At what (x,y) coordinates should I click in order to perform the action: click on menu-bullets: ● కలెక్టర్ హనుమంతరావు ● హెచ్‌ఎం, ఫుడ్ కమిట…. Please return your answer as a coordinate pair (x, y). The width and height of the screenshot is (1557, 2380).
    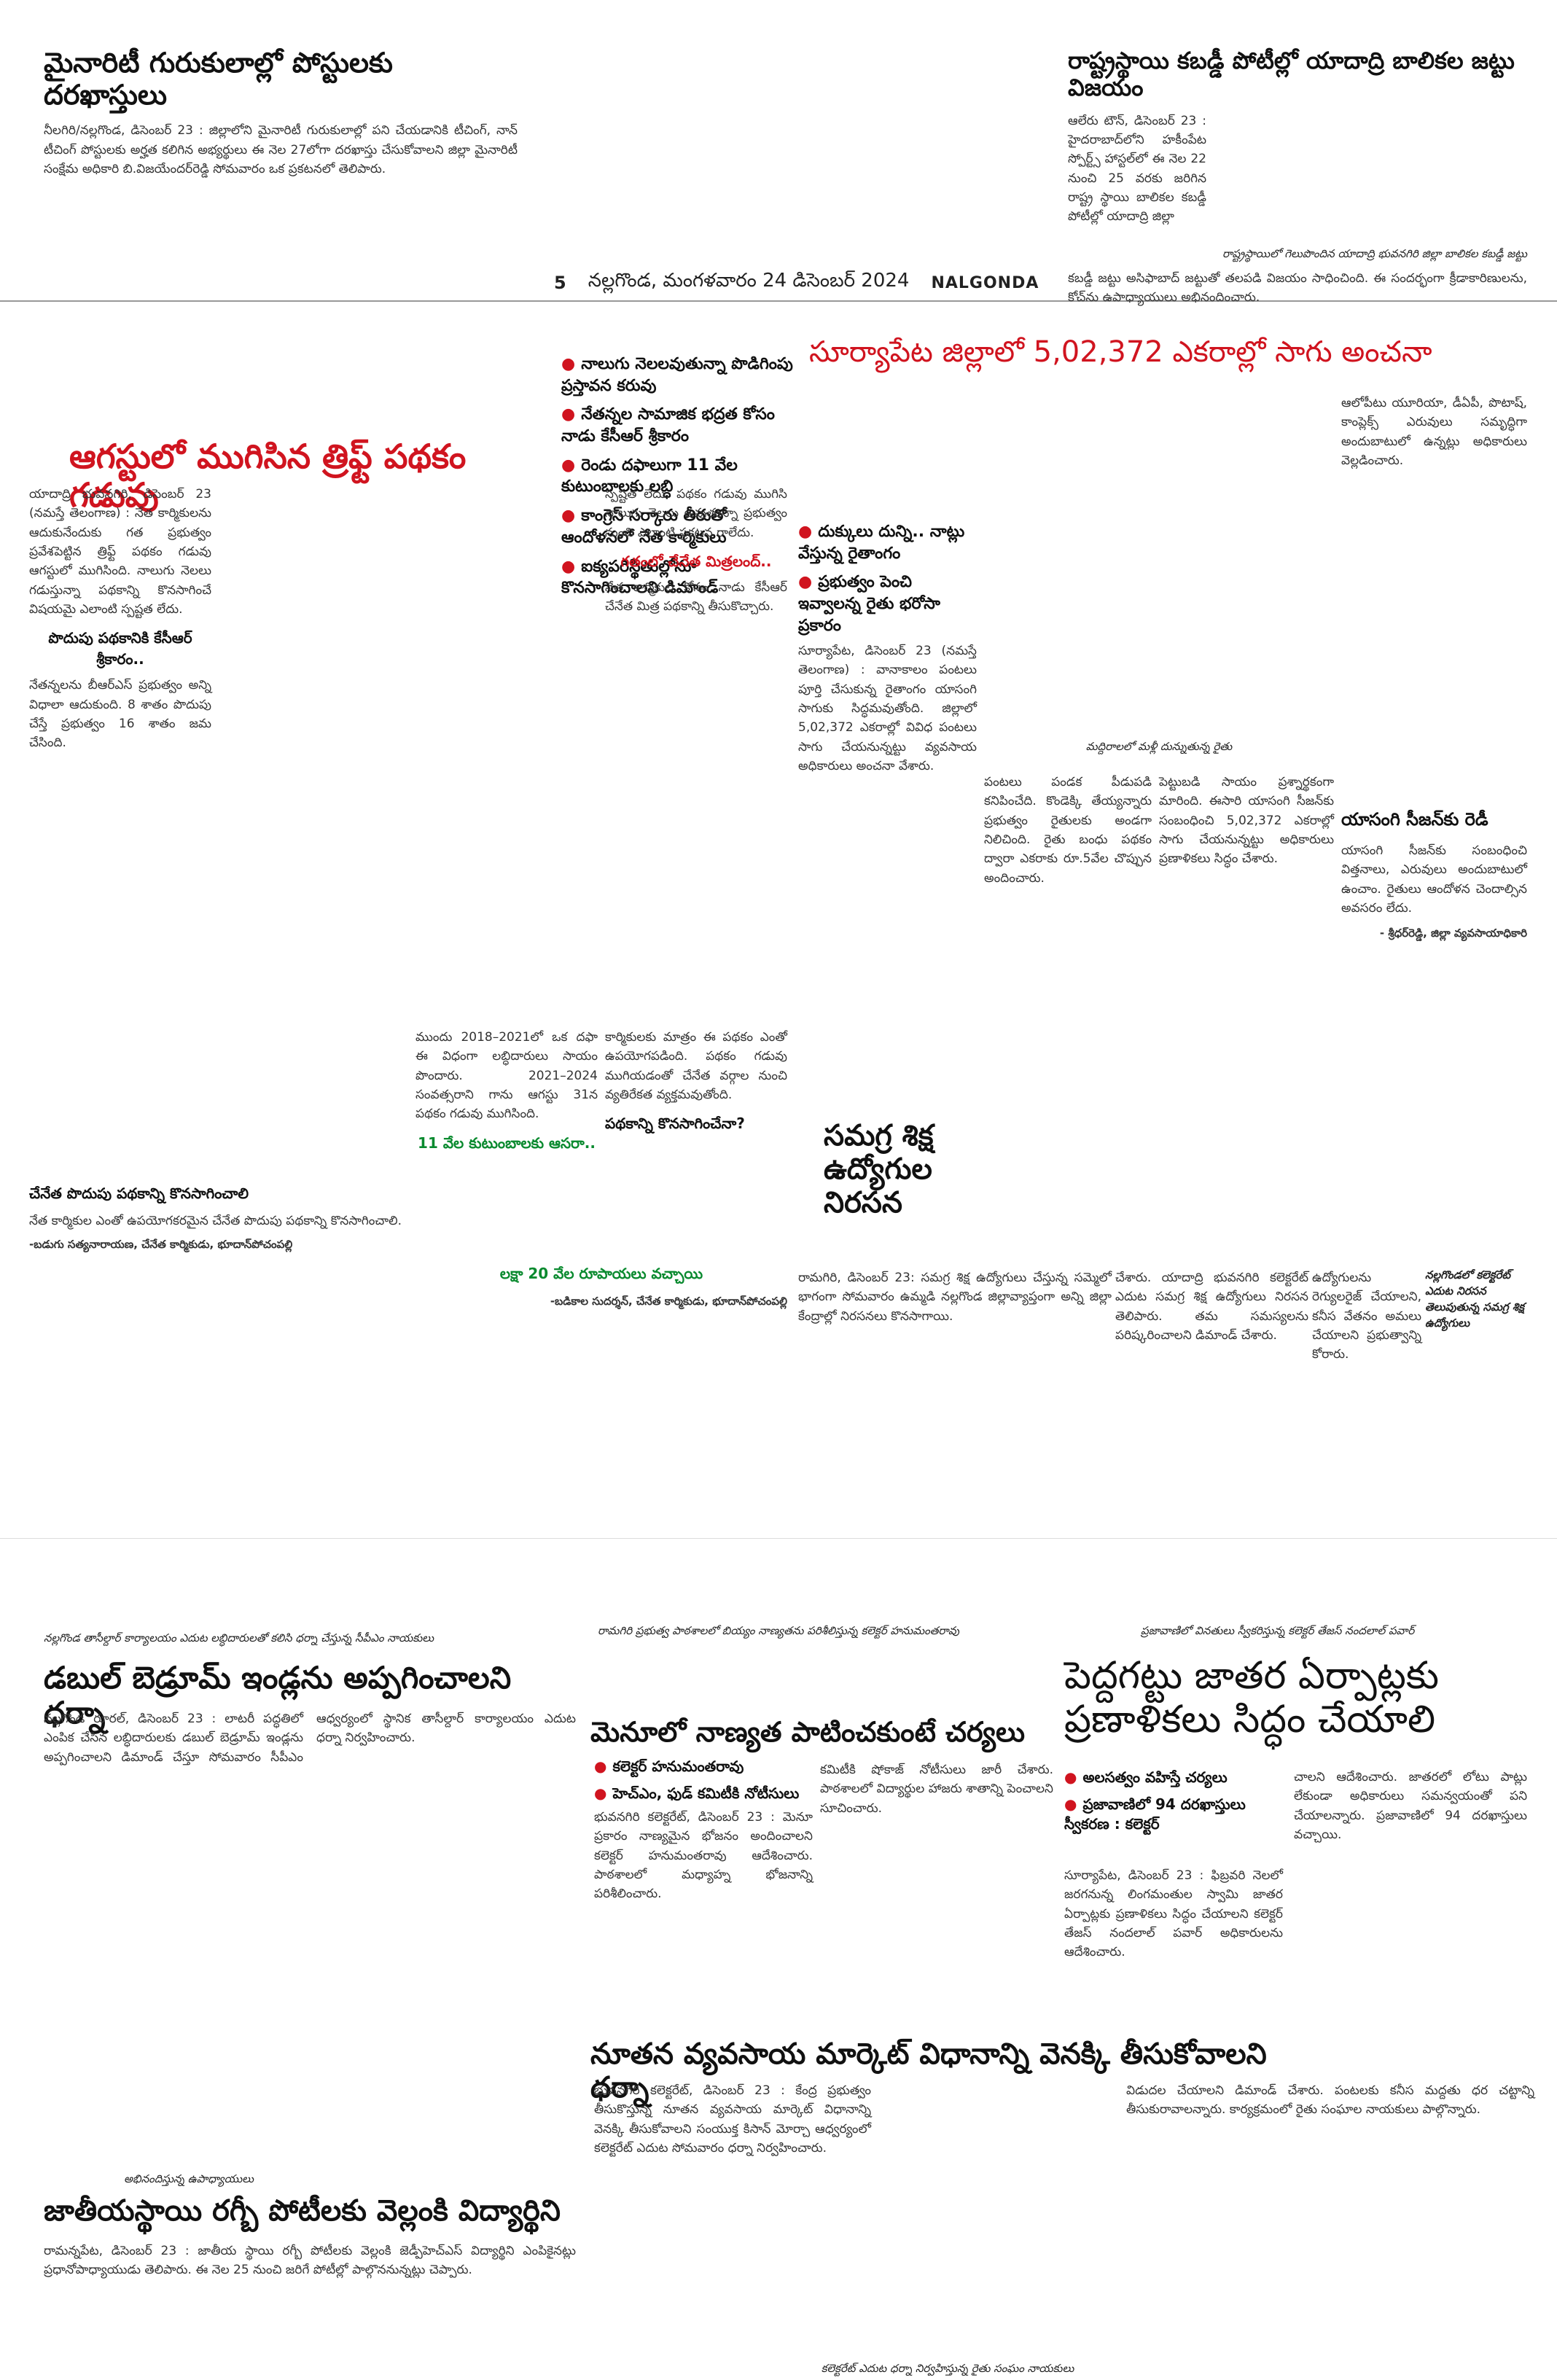
    Looking at the image, I should click on (740, 1784).